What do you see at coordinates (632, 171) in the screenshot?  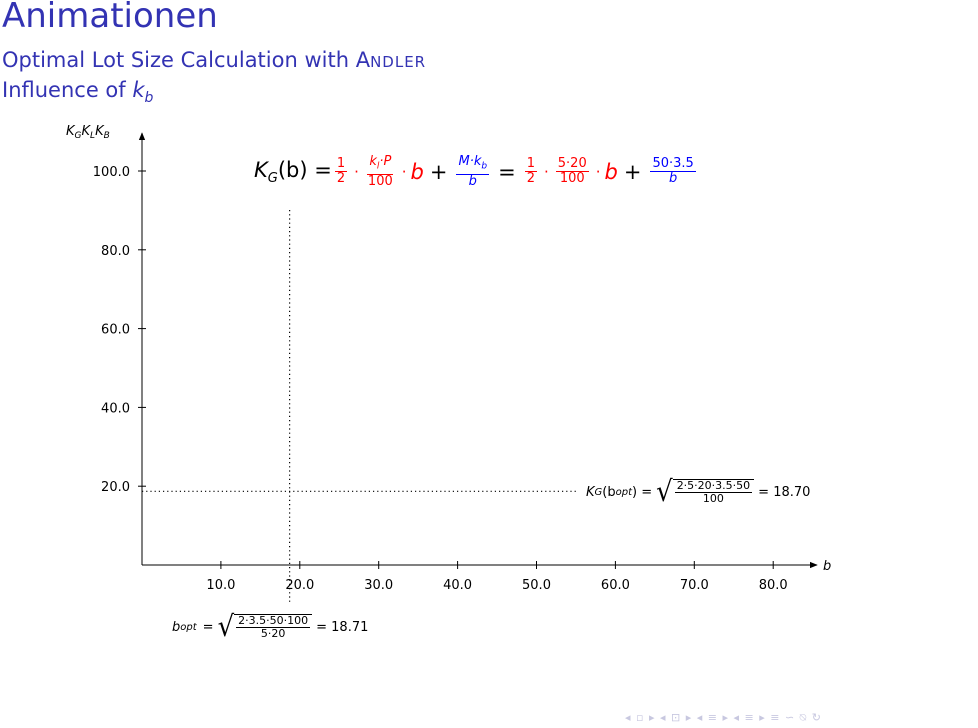 I see `formula-plus-2: +` at bounding box center [632, 171].